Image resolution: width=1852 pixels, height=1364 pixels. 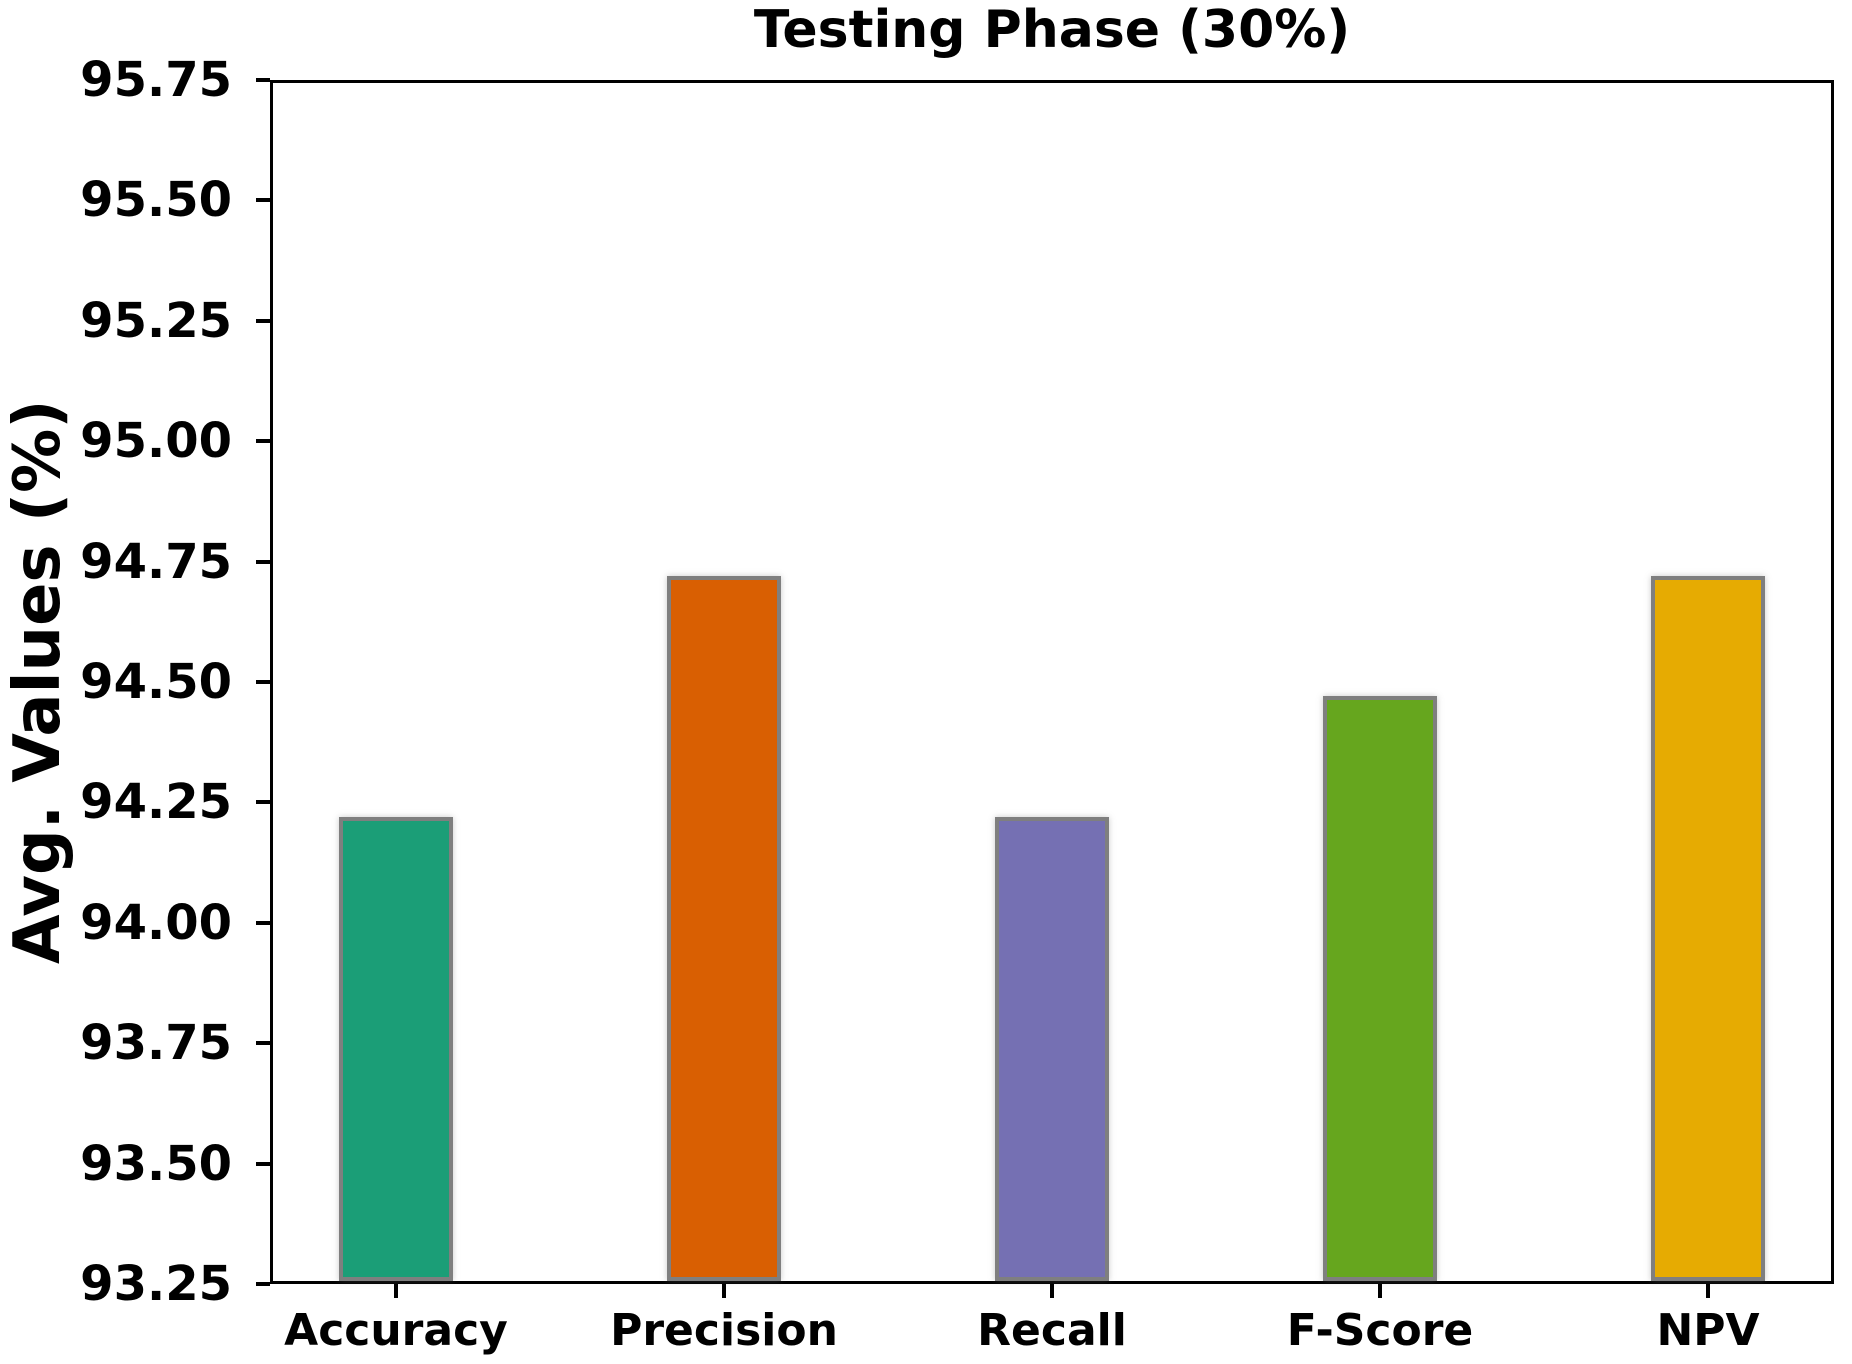 What do you see at coordinates (724, 1330) in the screenshot?
I see `x-tick-label: Precision` at bounding box center [724, 1330].